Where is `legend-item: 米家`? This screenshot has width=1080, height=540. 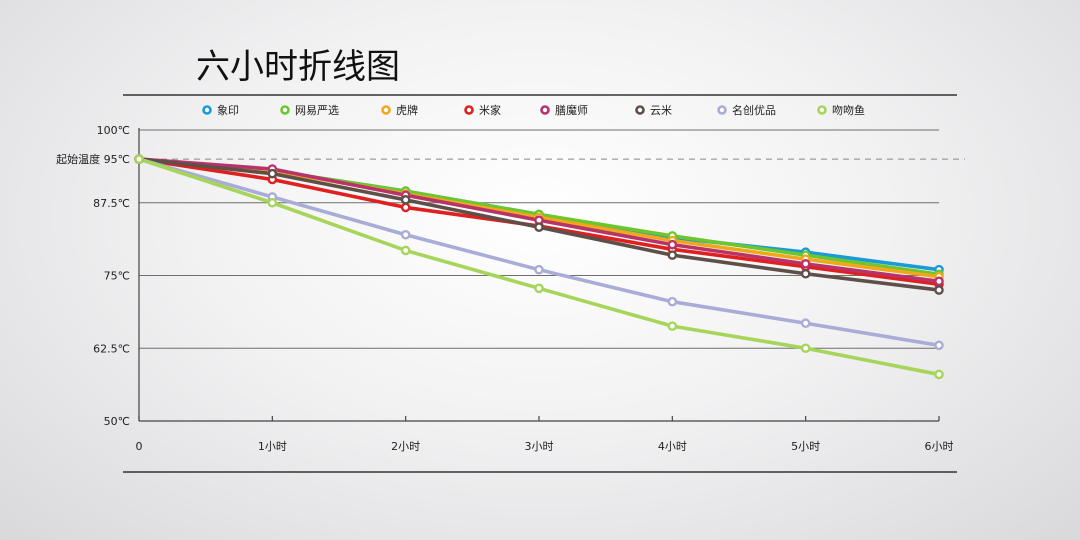
legend-item: 米家 is located at coordinates (482, 110).